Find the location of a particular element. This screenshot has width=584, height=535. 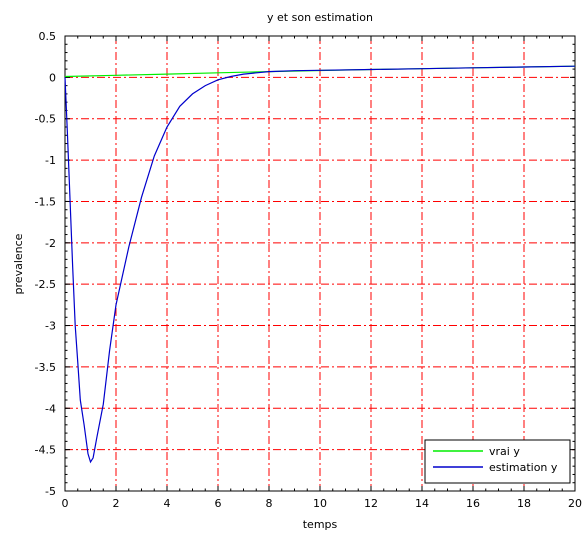

y-tick-label: -0.5 is located at coordinates (45, 119).